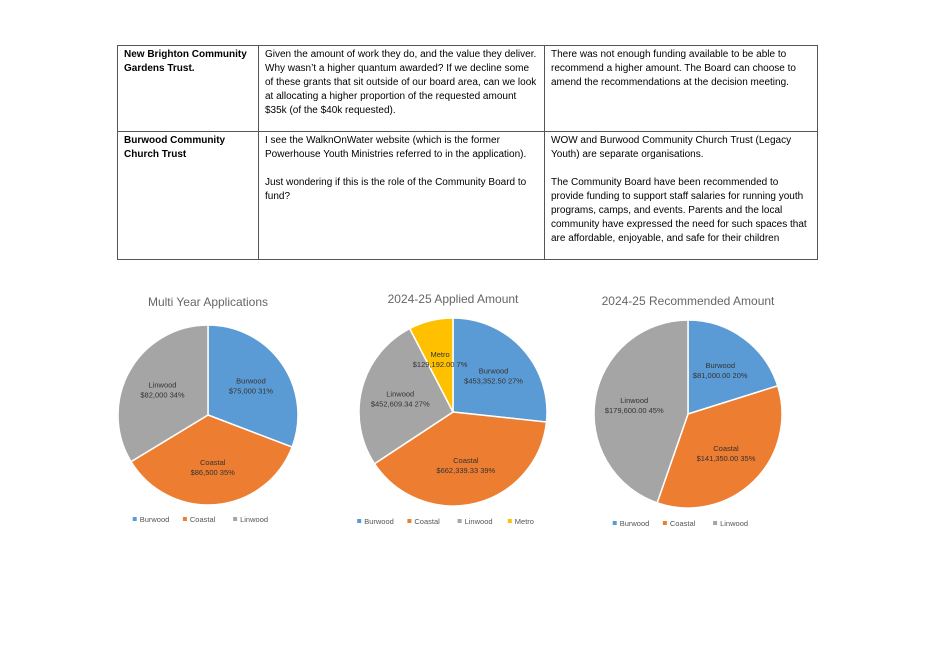 Image resolution: width=934 pixels, height=661 pixels. I want to click on organisation-cell: New Brighton Community Gardens Trust., so click(188, 88).